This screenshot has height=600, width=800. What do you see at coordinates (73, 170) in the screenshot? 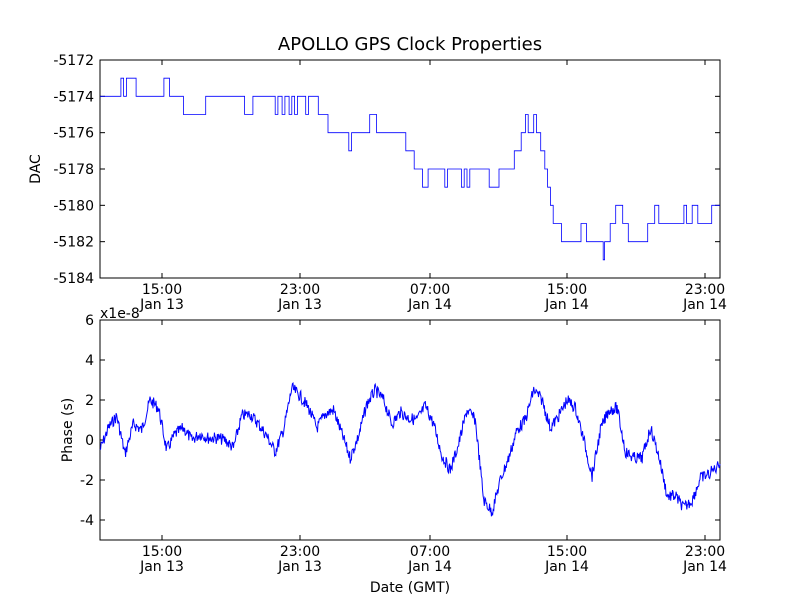
I see `y-tick-label: -5178` at bounding box center [73, 170].